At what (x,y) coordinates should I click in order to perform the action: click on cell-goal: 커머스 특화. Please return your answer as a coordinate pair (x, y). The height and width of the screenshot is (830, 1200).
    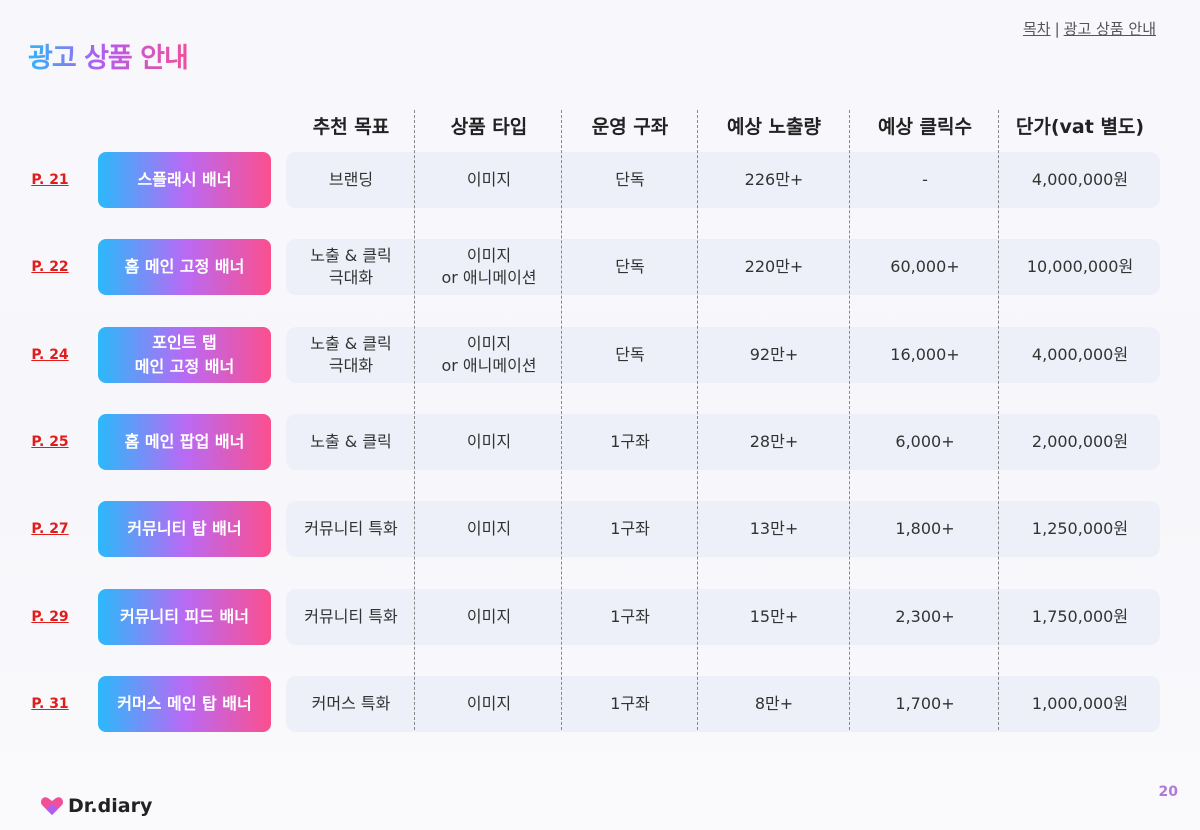
    Looking at the image, I should click on (351, 703).